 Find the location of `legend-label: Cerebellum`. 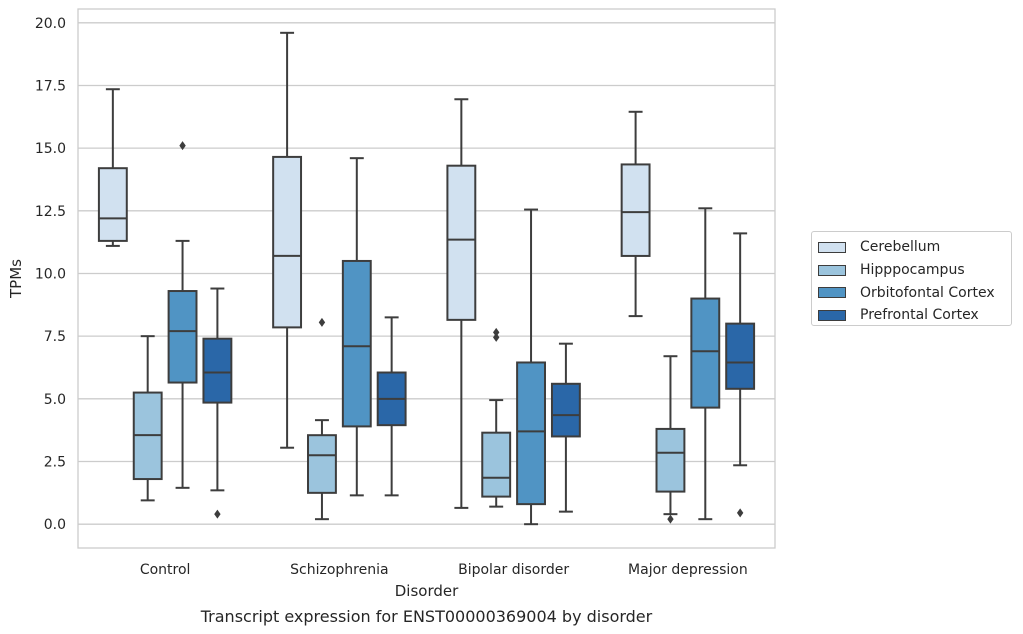

legend-label: Cerebellum is located at coordinates (900, 247).